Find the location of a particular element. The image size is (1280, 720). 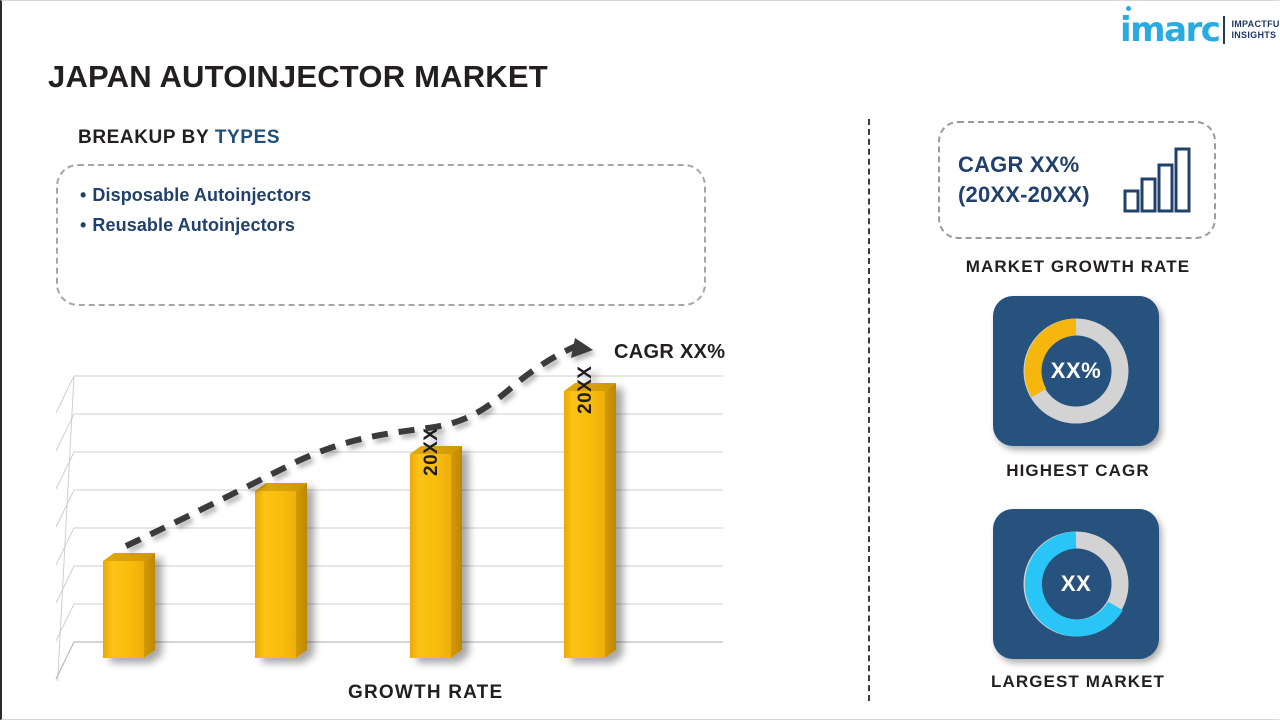

logo-tagline-line1: IMPACTFUL is located at coordinates (1255, 24).